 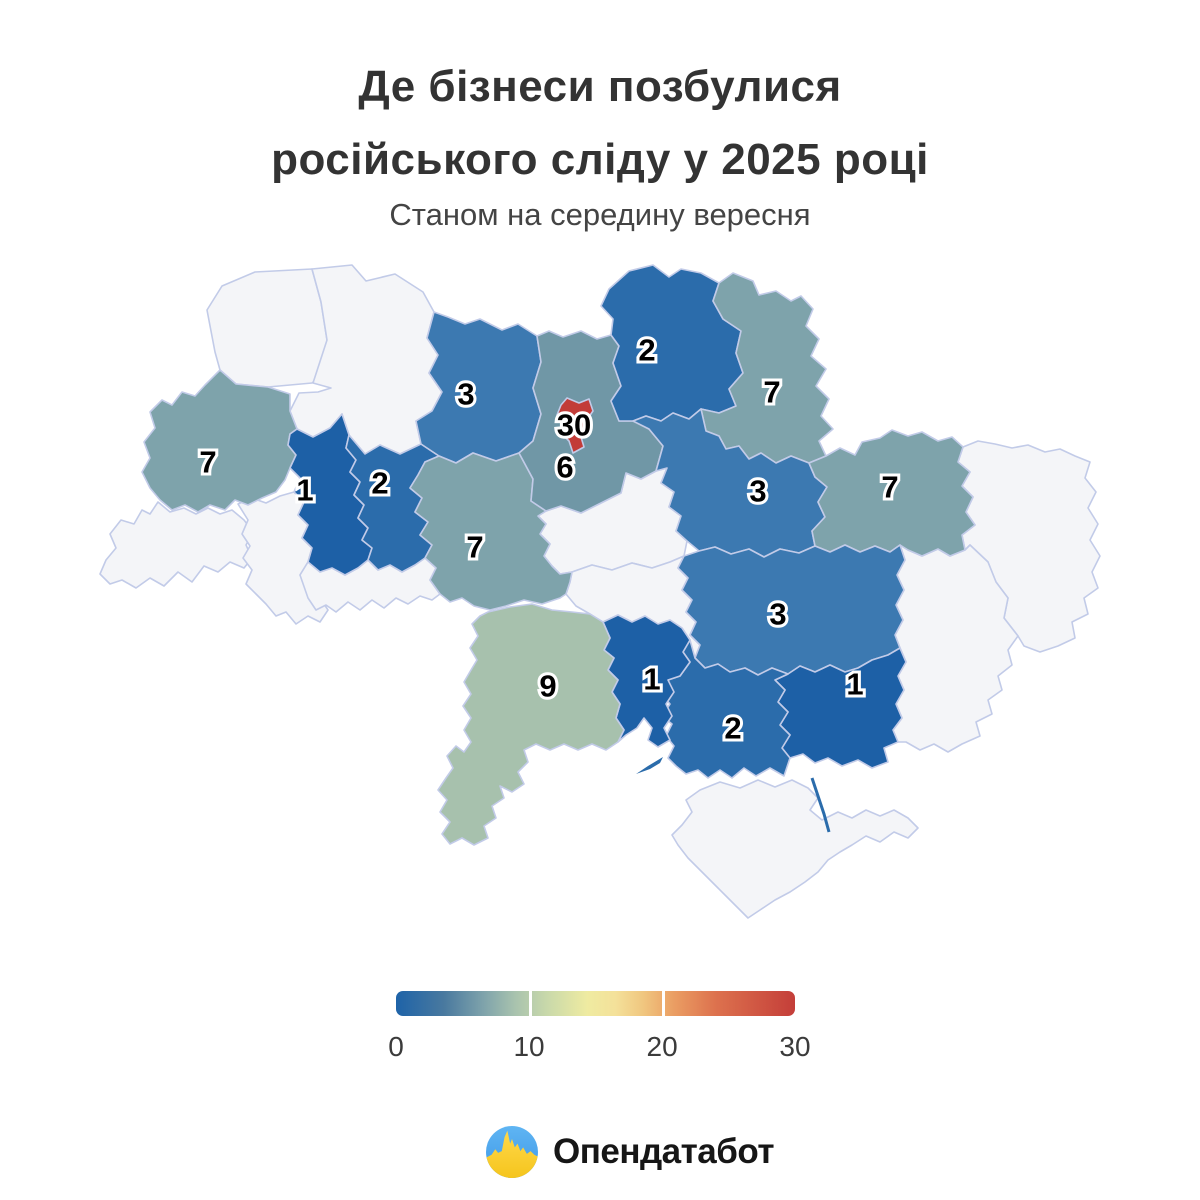 What do you see at coordinates (733, 795) in the screenshot?
I see `map-decorations` at bounding box center [733, 795].